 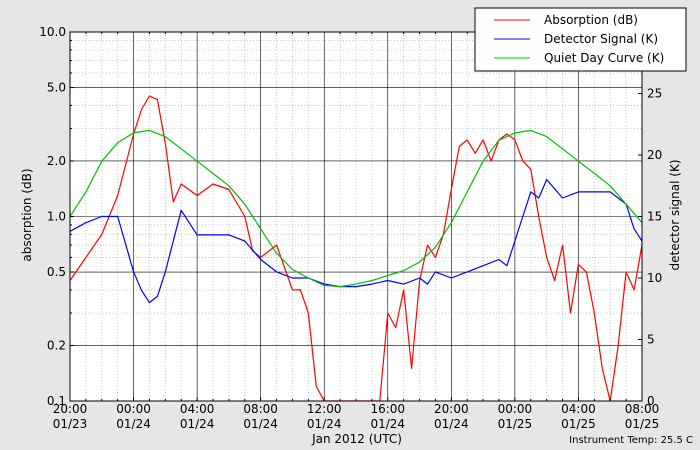 I want to click on right-tick-label: 10, so click(x=654, y=278).